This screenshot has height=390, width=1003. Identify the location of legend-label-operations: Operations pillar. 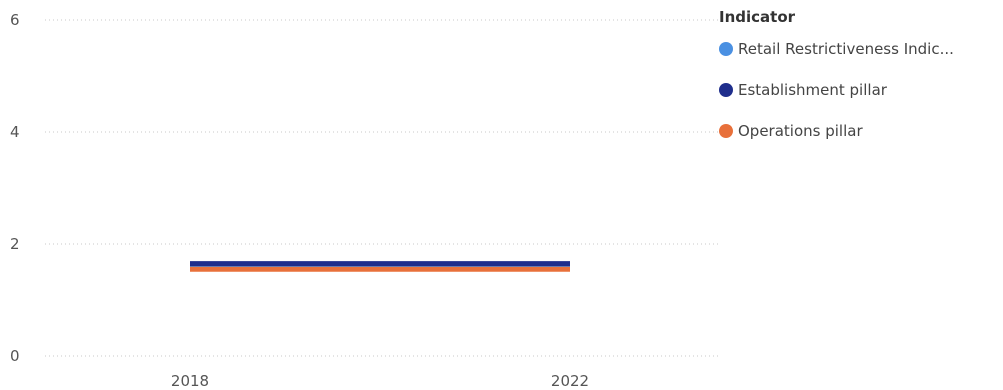
(800, 131).